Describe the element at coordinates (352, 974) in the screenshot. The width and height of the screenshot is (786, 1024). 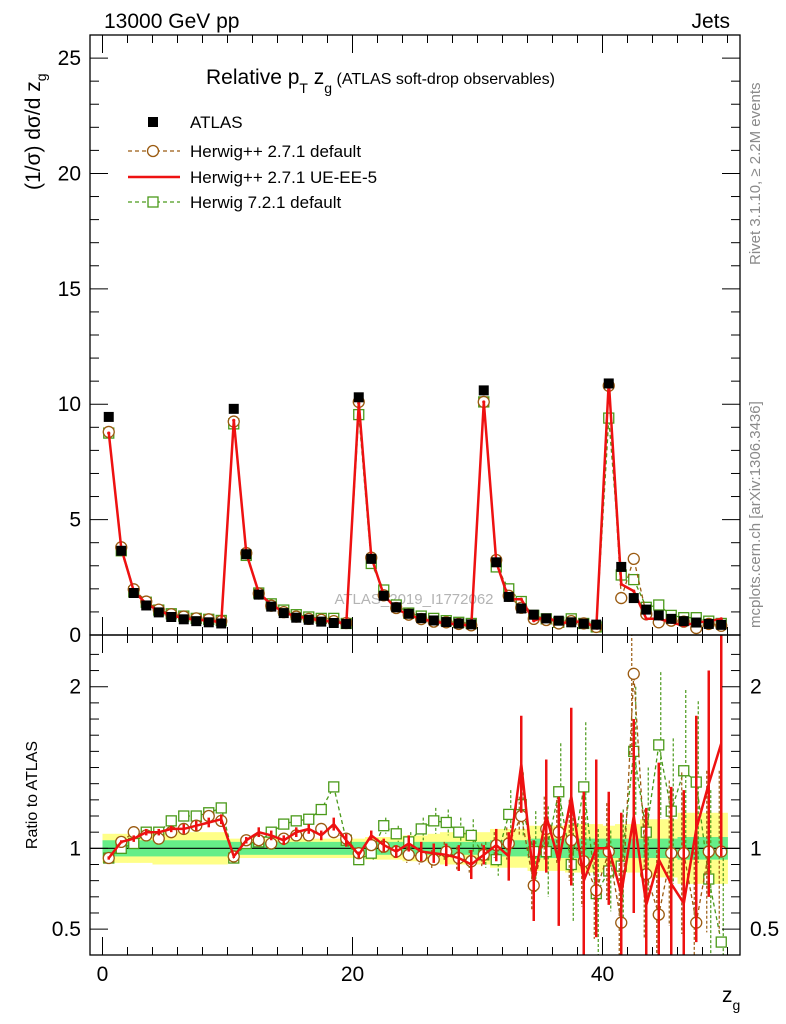
I see `x-tick-label: 20` at that location.